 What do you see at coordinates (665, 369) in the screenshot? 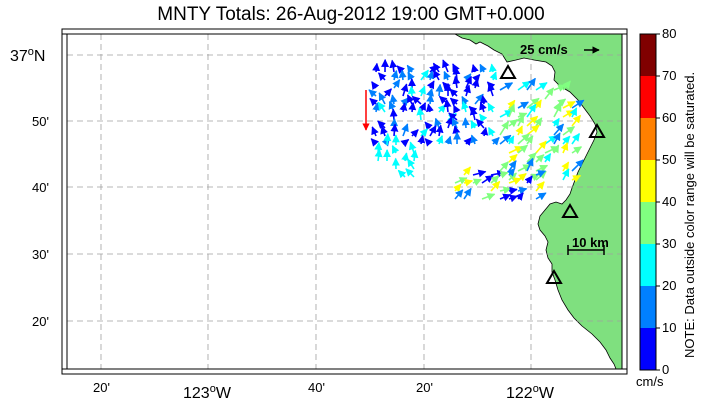
I see `colorbar-tick-label: 0` at bounding box center [665, 369].